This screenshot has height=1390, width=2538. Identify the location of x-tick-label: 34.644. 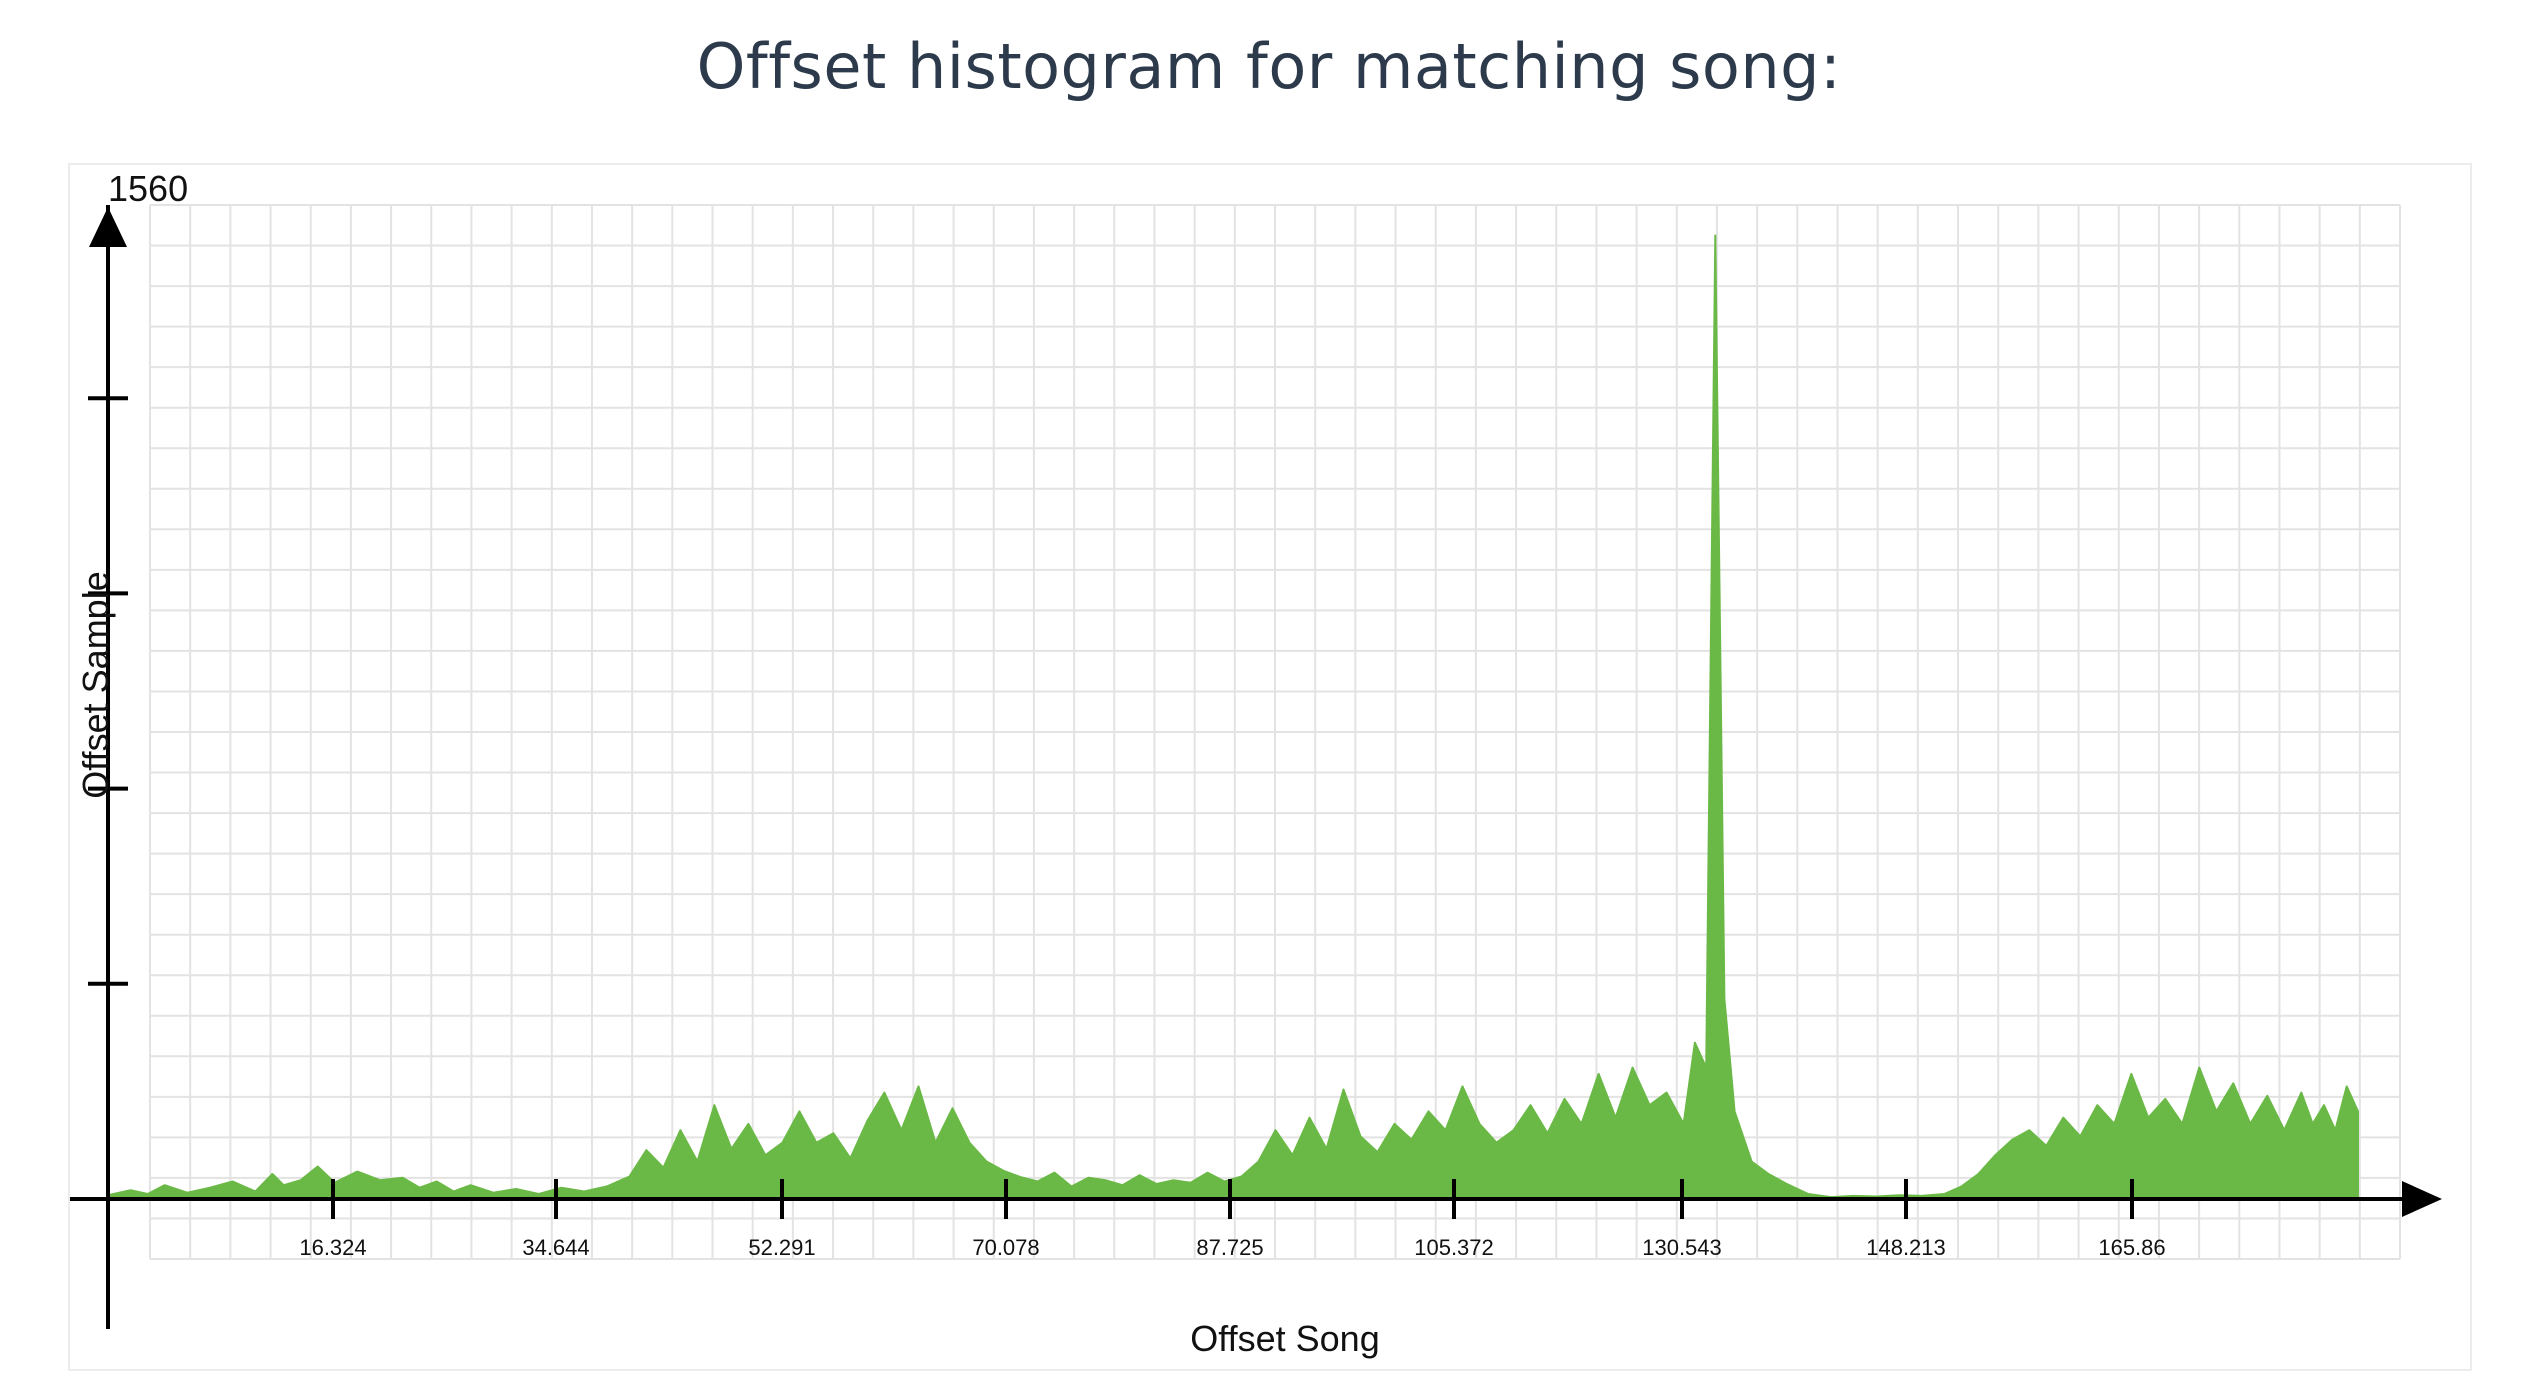
(555, 1247).